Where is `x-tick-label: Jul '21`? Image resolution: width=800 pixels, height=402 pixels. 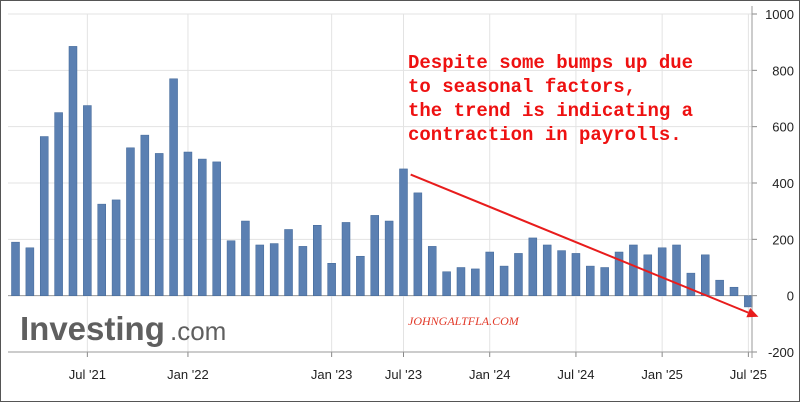 x-tick-label: Jul '21 is located at coordinates (87, 374).